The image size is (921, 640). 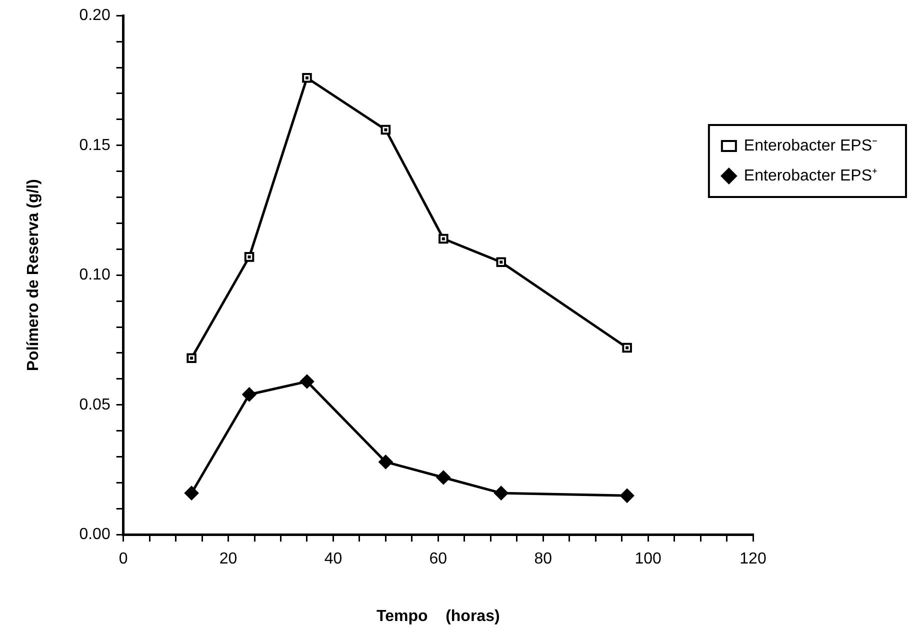 I want to click on x-tick-label: 60, so click(x=438, y=559).